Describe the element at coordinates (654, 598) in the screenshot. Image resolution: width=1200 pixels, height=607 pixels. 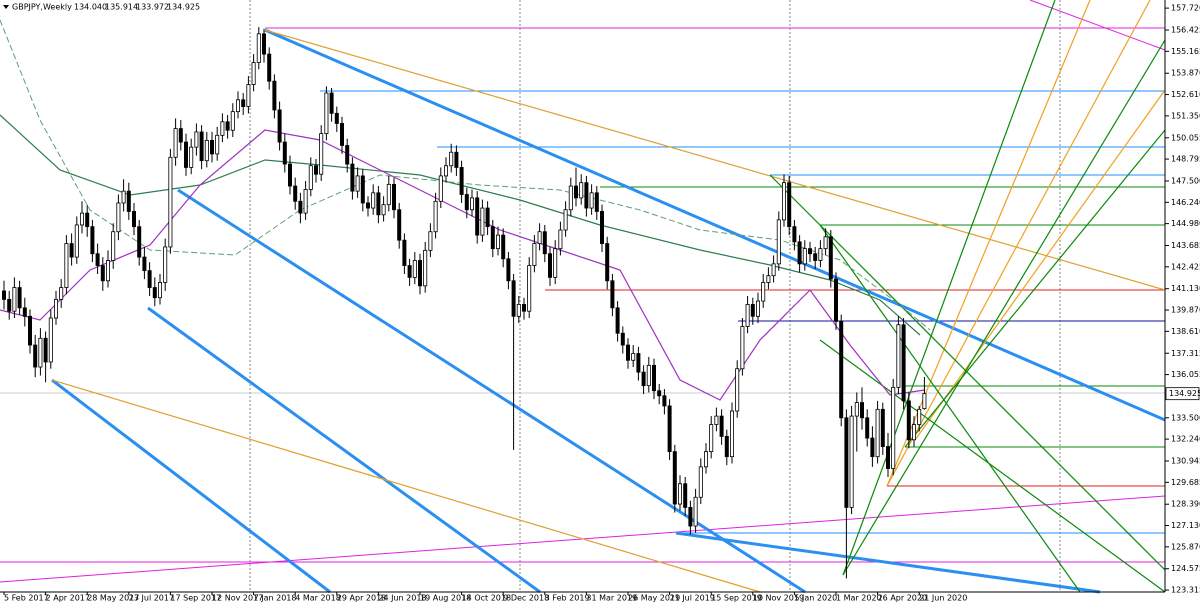
I see `x-tick-label: 26 May 2019` at that location.